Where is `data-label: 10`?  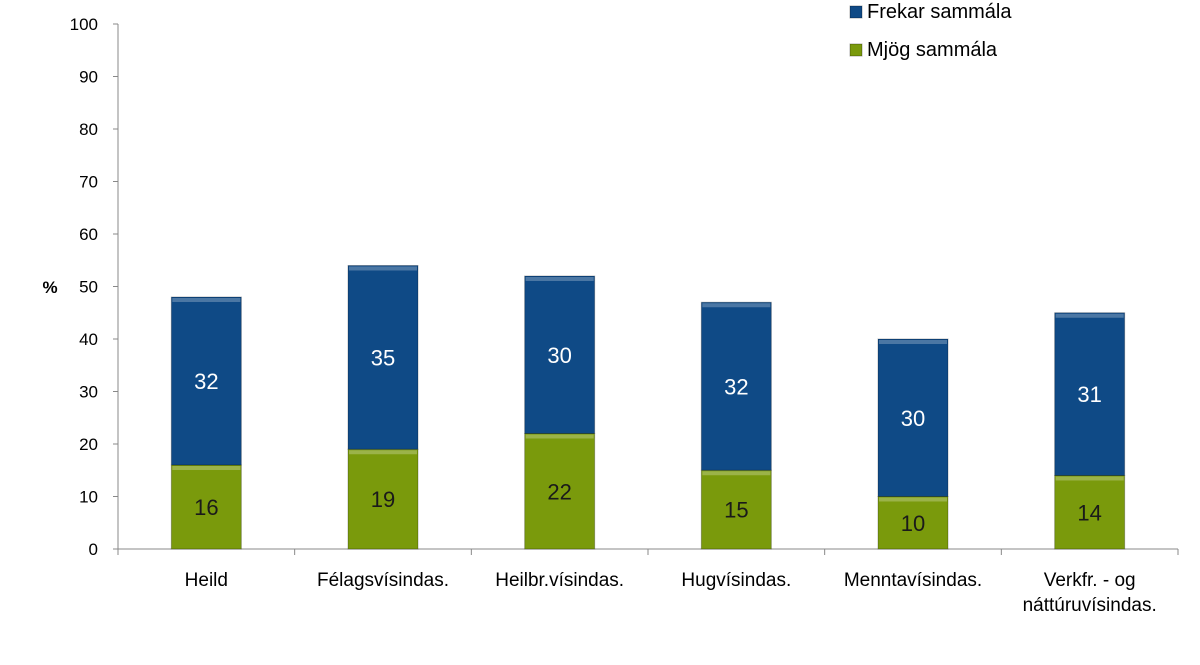 data-label: 10 is located at coordinates (913, 523).